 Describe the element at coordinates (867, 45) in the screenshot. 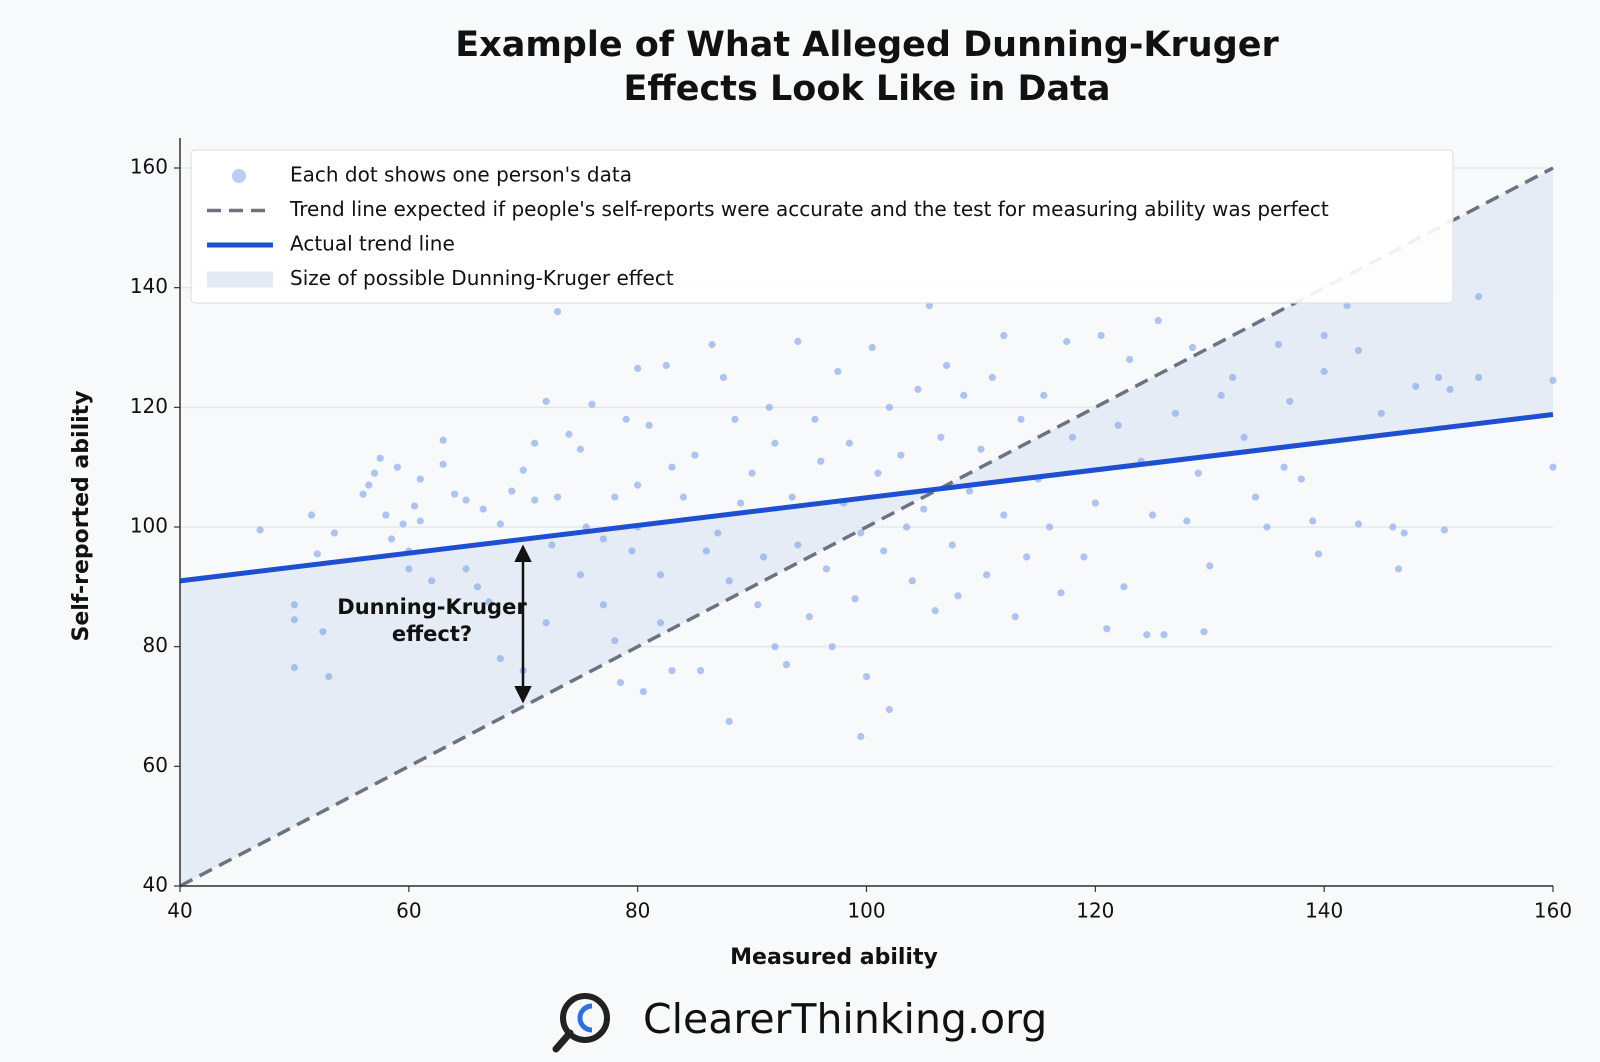

I see `chart-title: Example of What Alleged Dunning-Kruger` at that location.